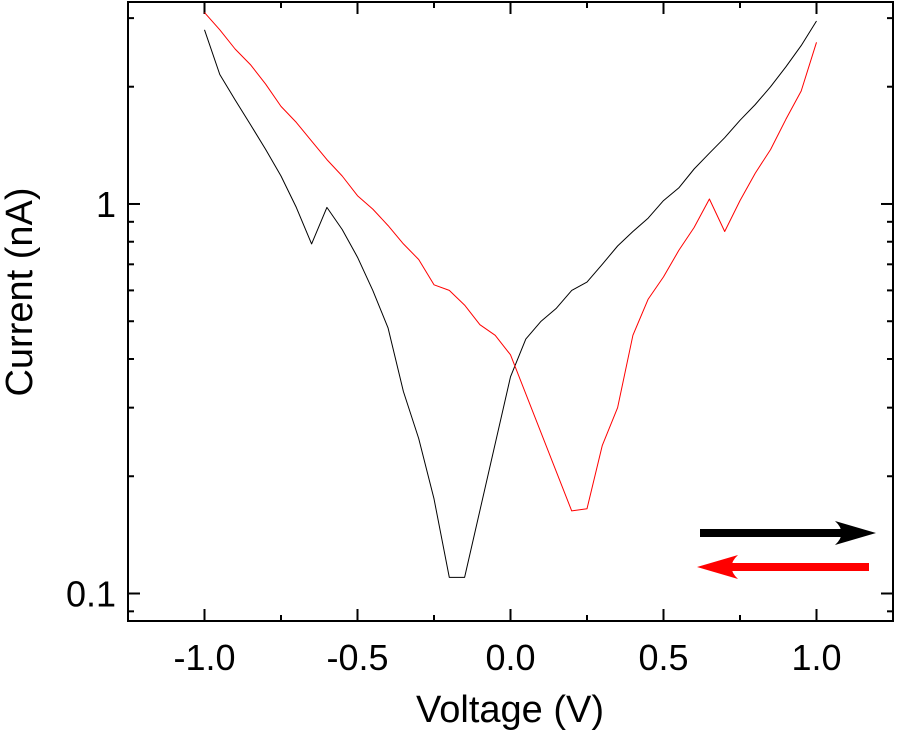 The height and width of the screenshot is (733, 900). I want to click on x-tick-label-1: -0.5, so click(357, 657).